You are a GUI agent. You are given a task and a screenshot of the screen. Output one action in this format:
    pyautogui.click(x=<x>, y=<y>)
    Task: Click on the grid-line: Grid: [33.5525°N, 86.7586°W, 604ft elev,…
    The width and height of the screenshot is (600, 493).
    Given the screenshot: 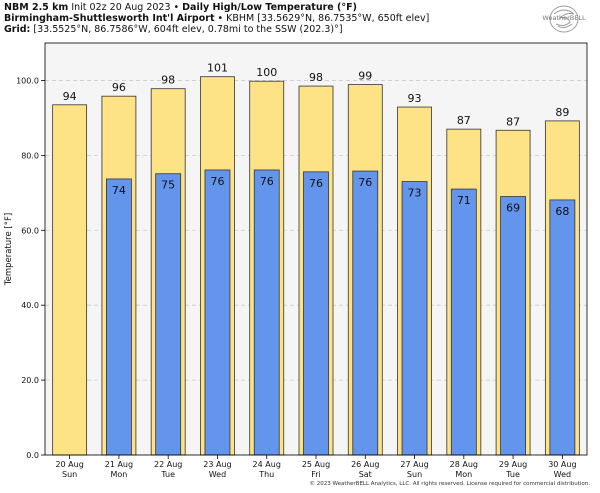 What is the action you would take?
    pyautogui.click(x=173, y=29)
    